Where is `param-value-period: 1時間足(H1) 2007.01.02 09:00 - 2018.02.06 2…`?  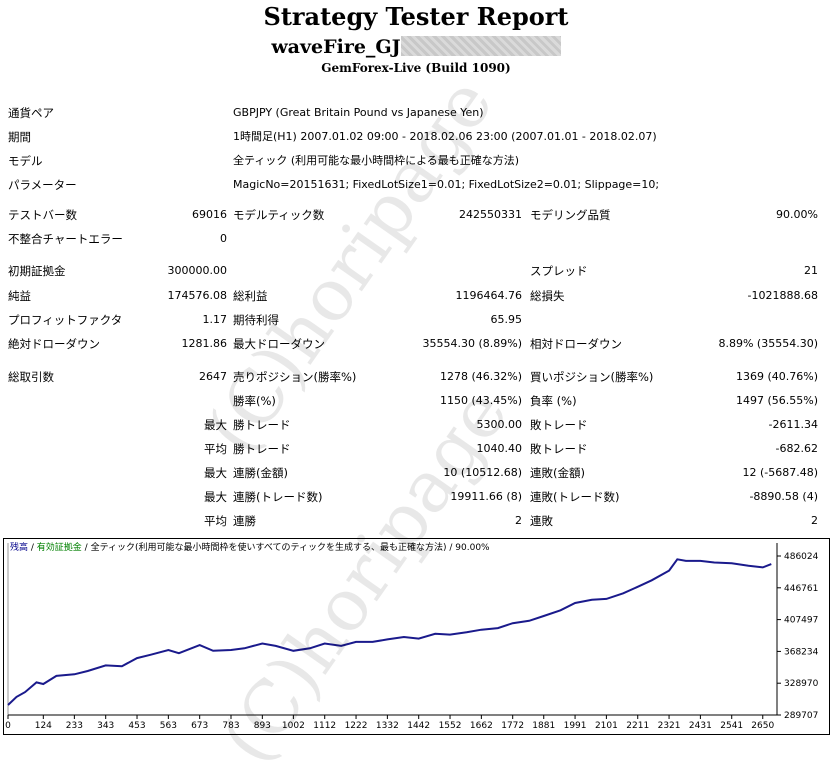 param-value-period: 1時間足(H1) 2007.01.02 09:00 - 2018.02.06 2… is located at coordinates (445, 136).